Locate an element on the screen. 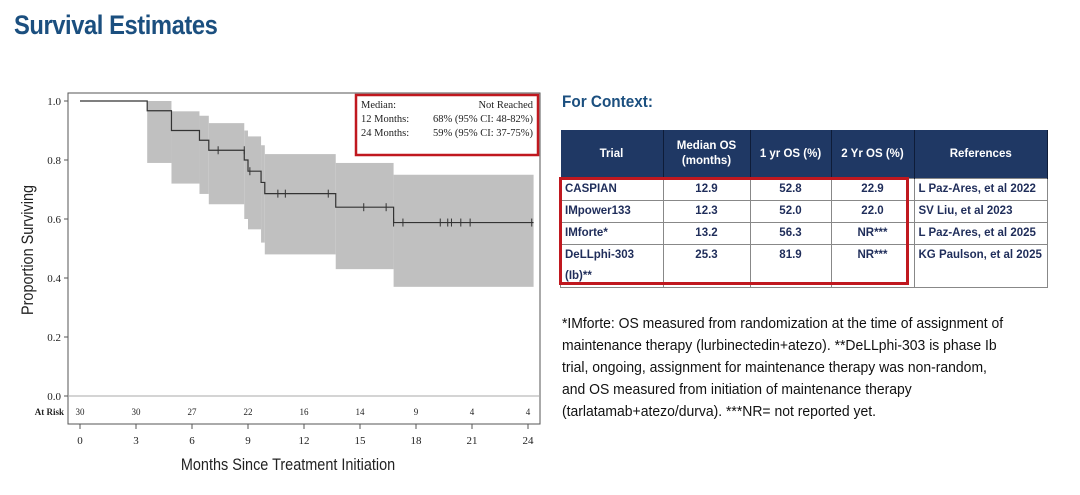 This screenshot has width=1080, height=495. annotation-value: 59% (95% CI: 37-75%) is located at coordinates (483, 133).